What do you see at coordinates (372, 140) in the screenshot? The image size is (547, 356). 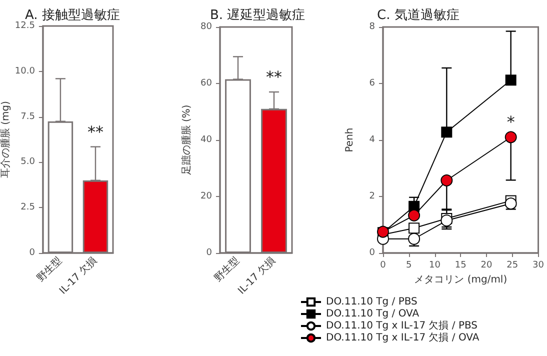 I see `y-tick-label: 4` at bounding box center [372, 140].